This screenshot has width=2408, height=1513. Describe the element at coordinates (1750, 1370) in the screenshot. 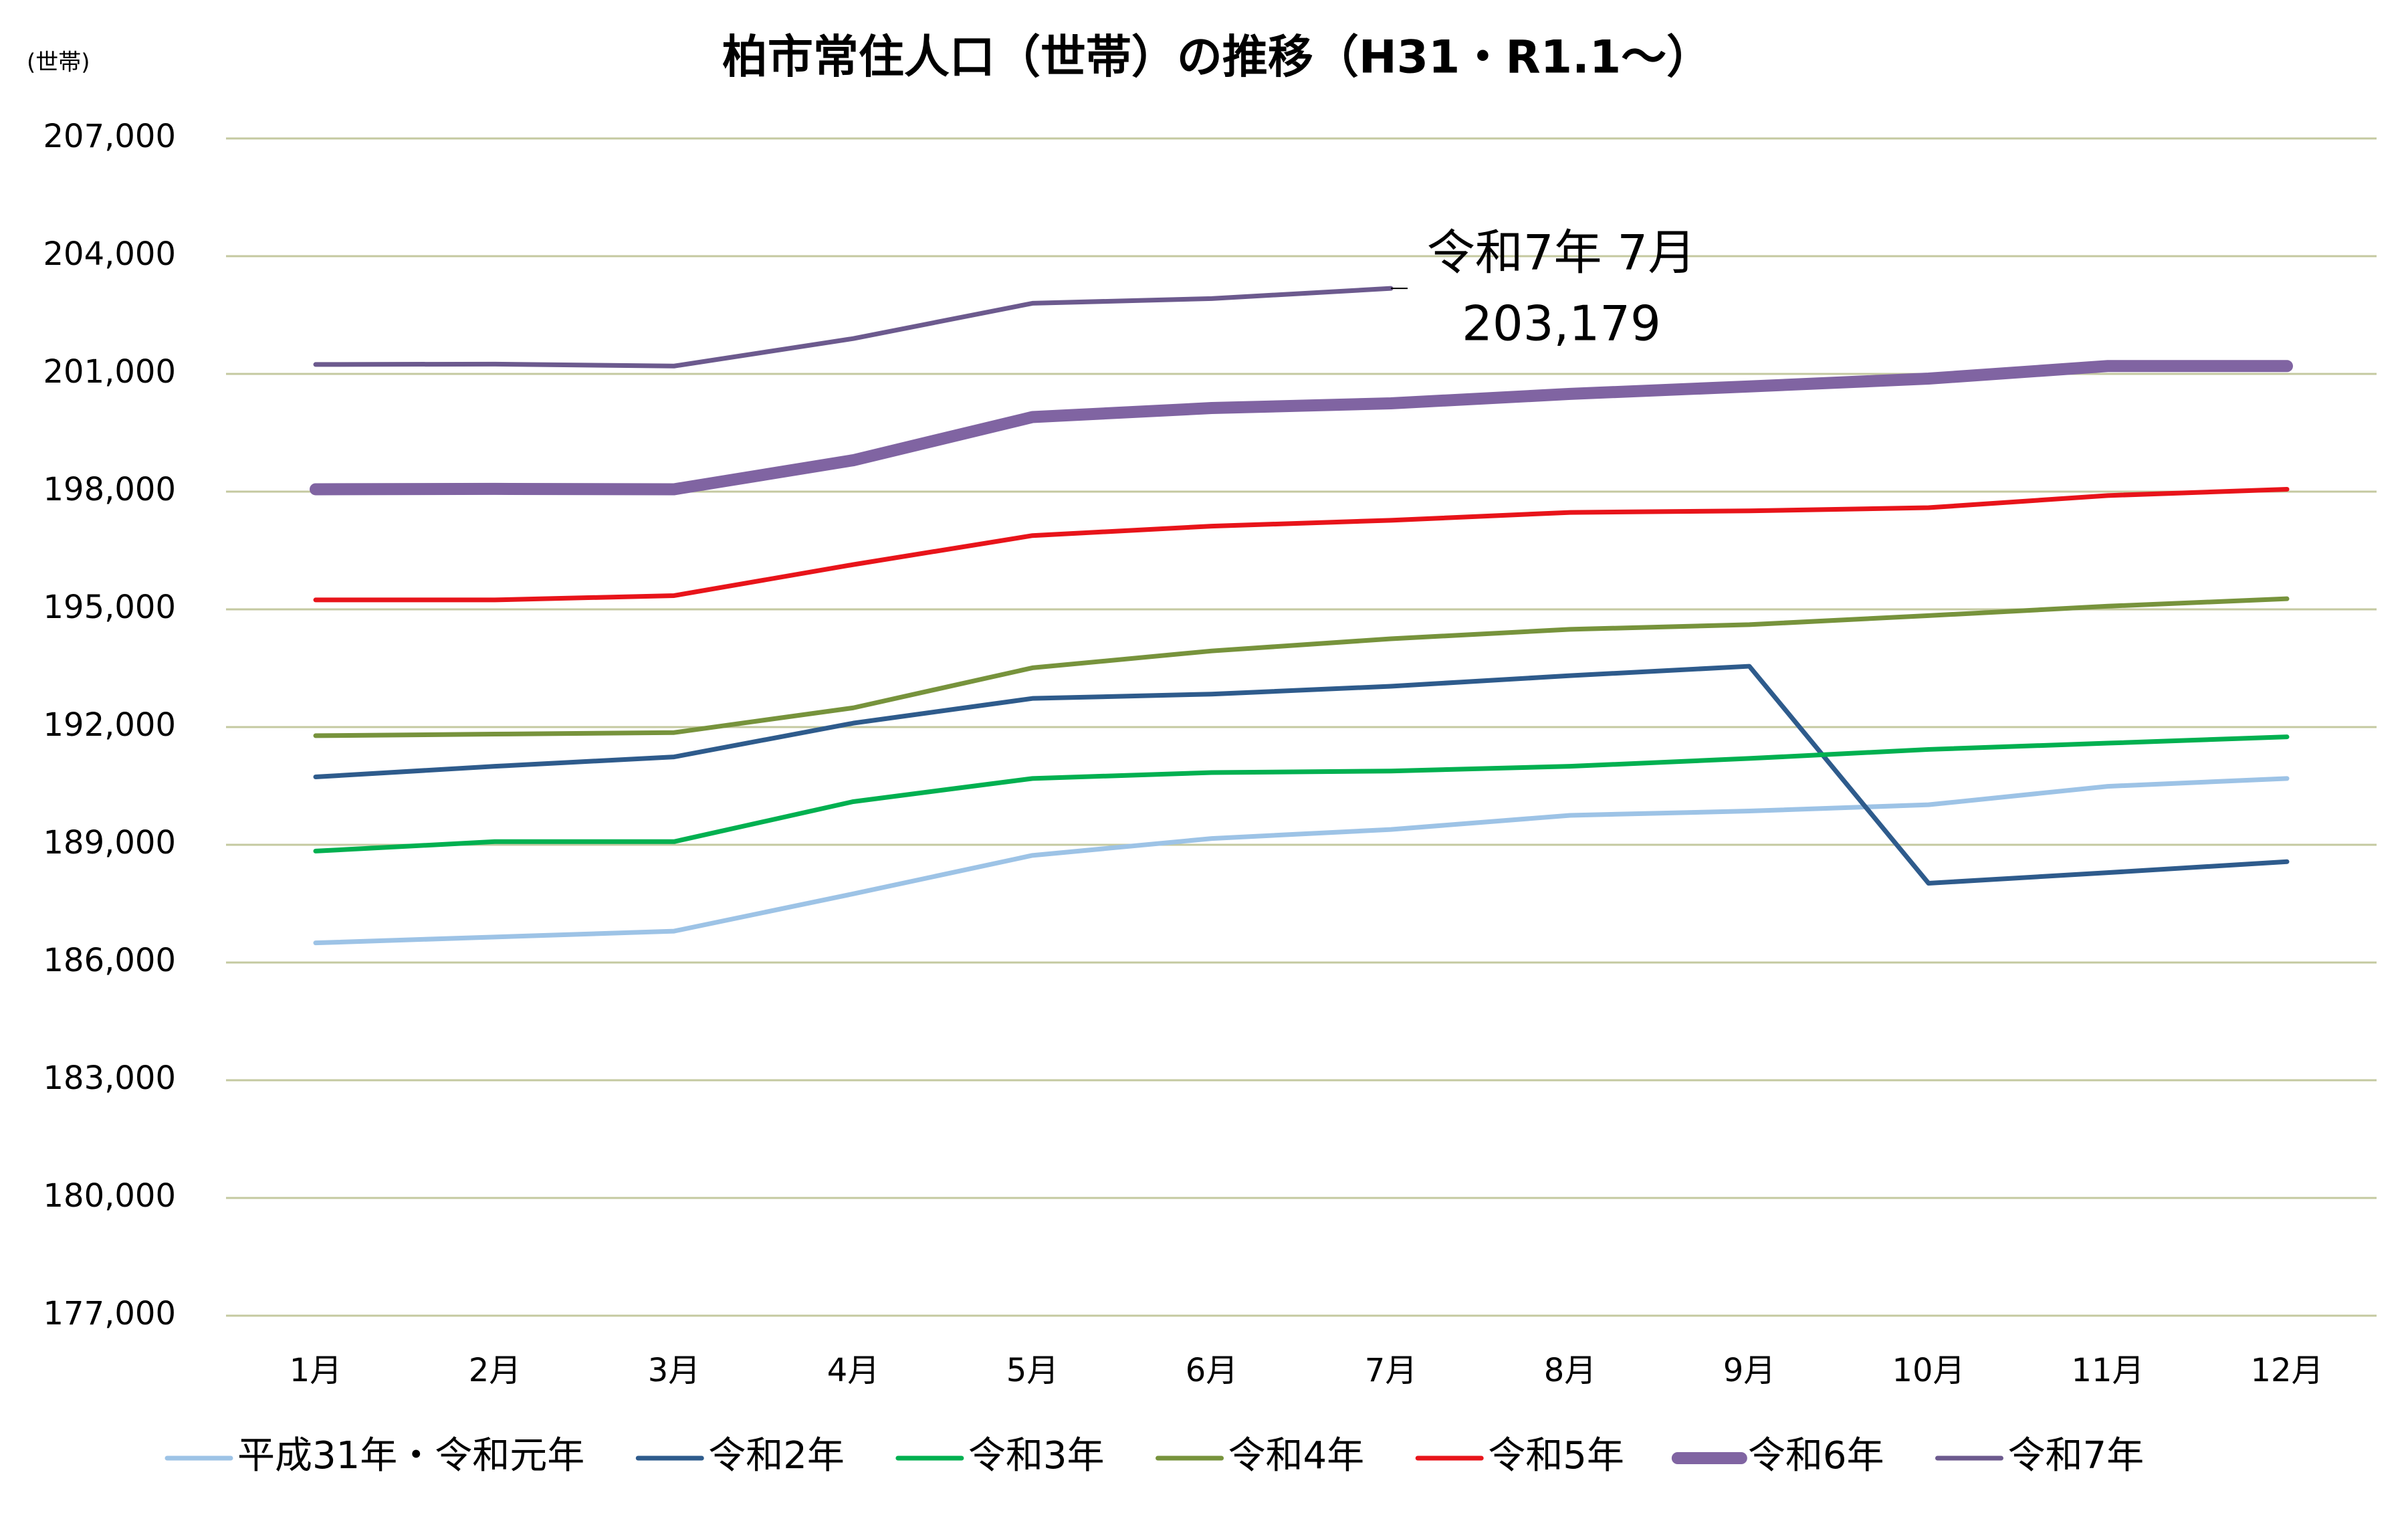

I see `x-tick-label: 9月` at that location.